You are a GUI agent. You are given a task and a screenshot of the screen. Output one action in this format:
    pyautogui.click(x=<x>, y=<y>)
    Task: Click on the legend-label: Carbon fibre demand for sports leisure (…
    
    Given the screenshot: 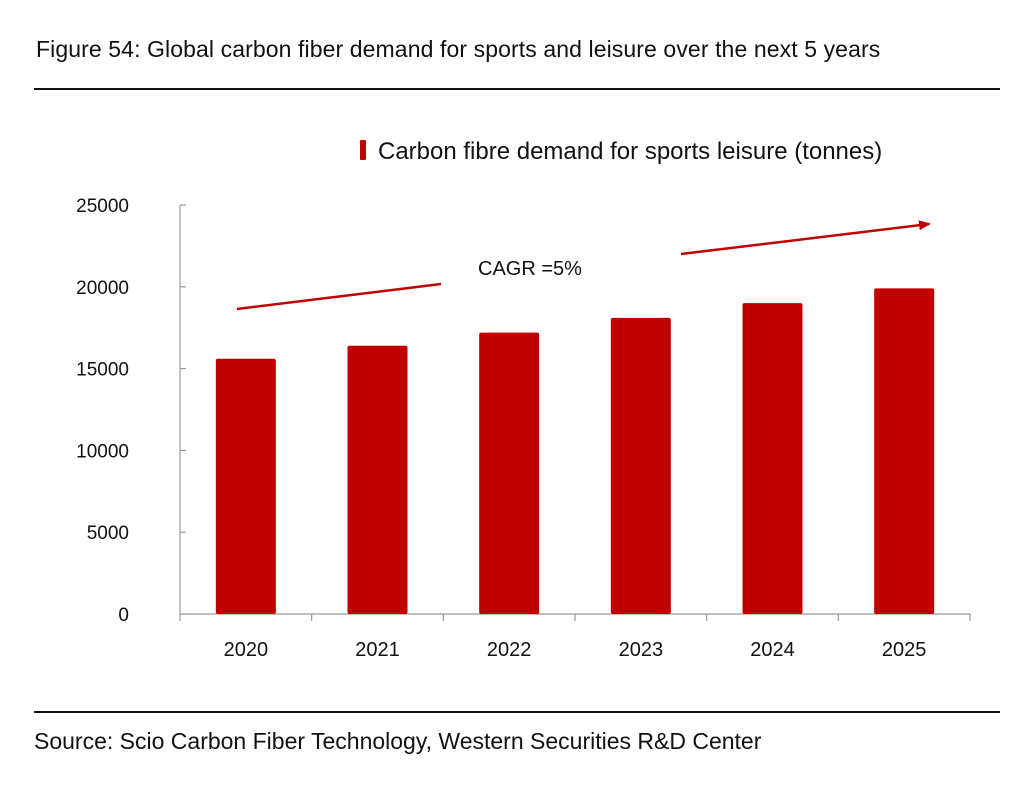 What is the action you would take?
    pyautogui.click(x=630, y=151)
    